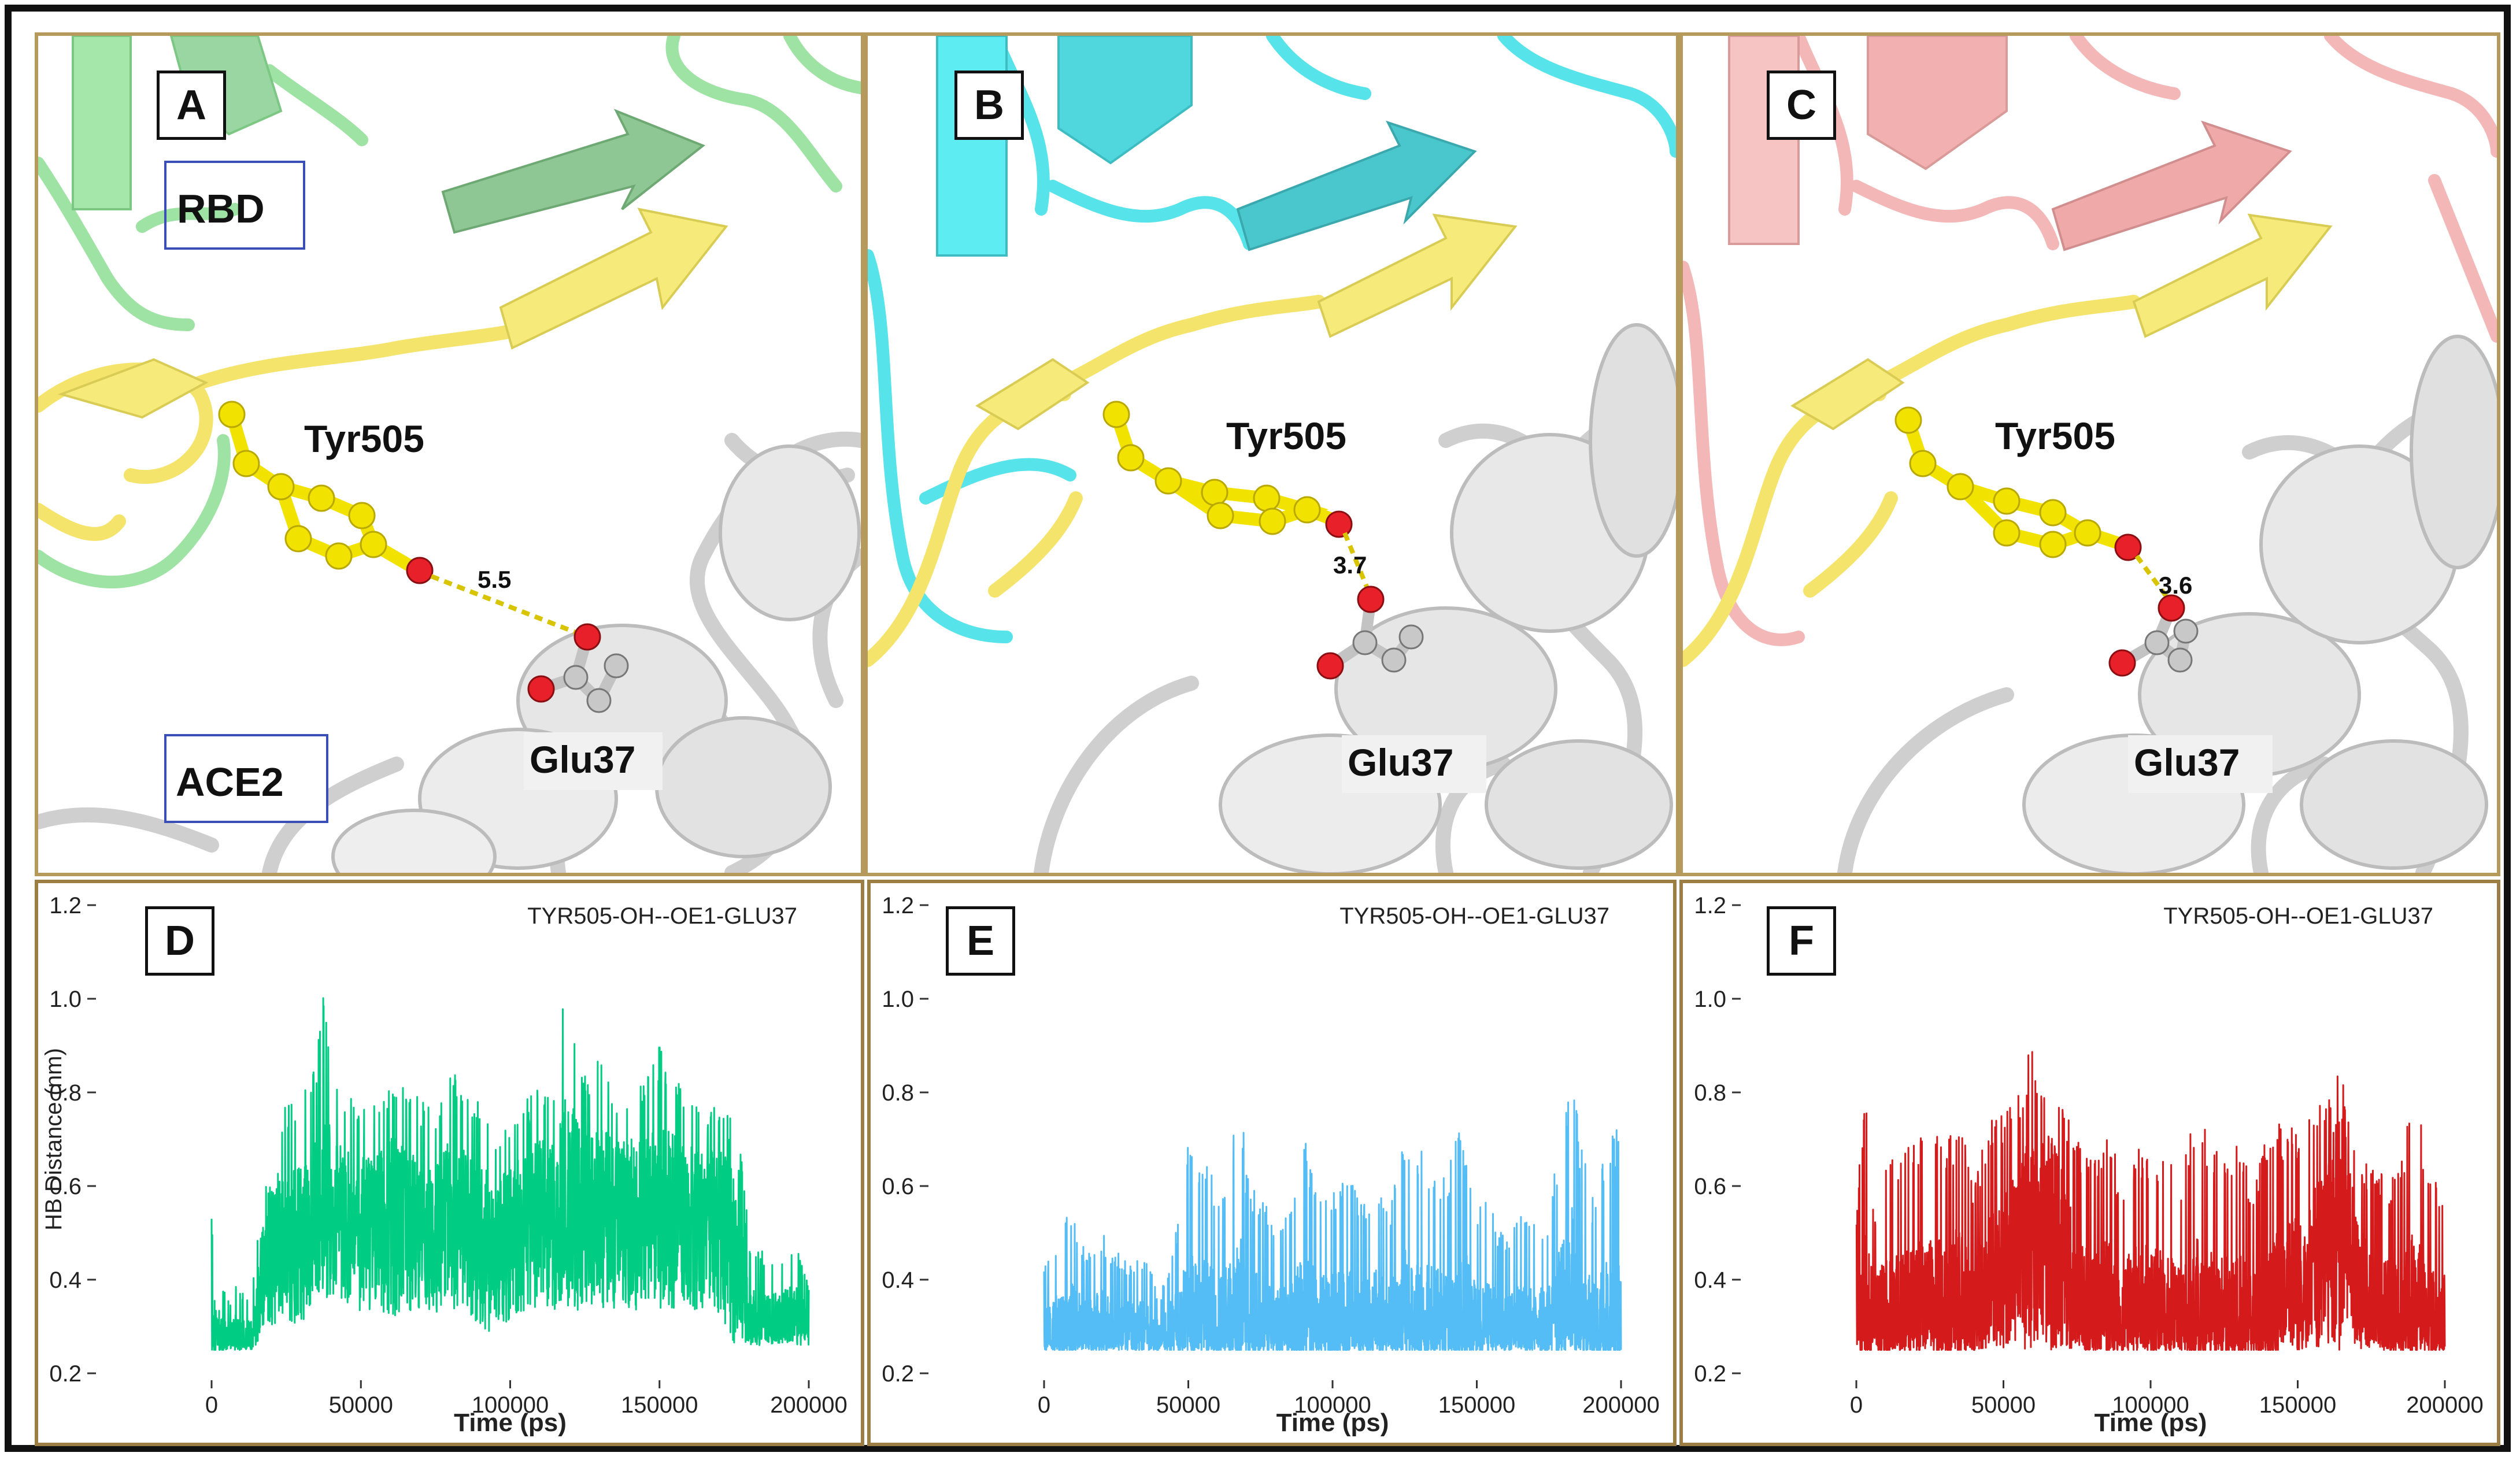 The height and width of the screenshot is (1460, 2520). What do you see at coordinates (179, 941) in the screenshot?
I see `panel-letter-d: D` at bounding box center [179, 941].